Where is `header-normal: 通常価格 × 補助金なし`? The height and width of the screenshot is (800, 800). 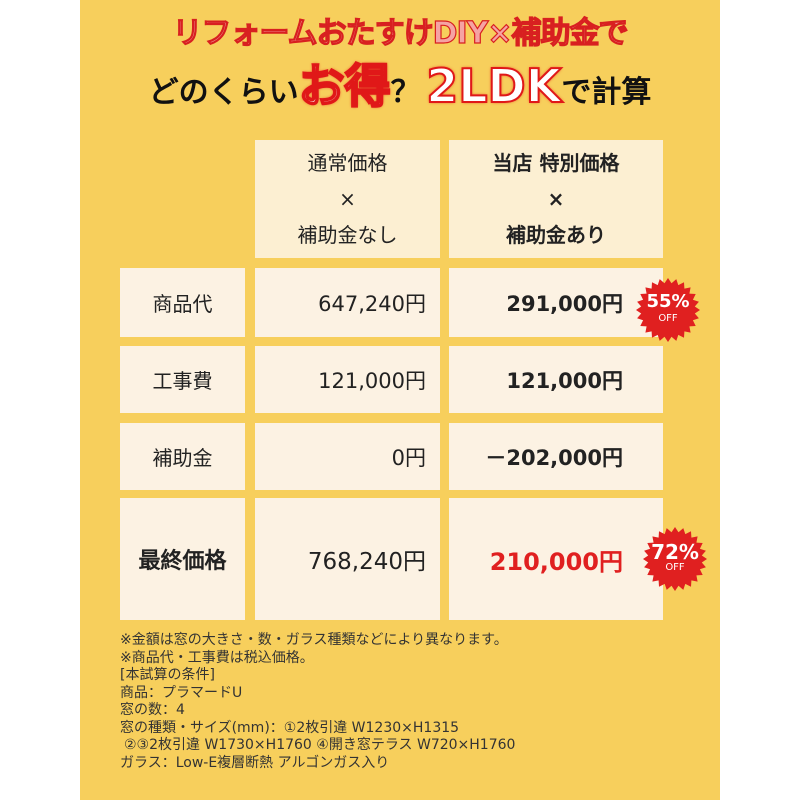
header-normal: 通常価格 × 補助金なし is located at coordinates (347, 199).